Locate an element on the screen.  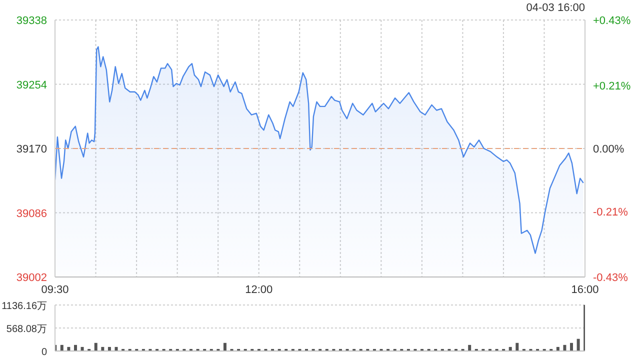
x-tick-label: 12:00 is located at coordinates (259, 290).